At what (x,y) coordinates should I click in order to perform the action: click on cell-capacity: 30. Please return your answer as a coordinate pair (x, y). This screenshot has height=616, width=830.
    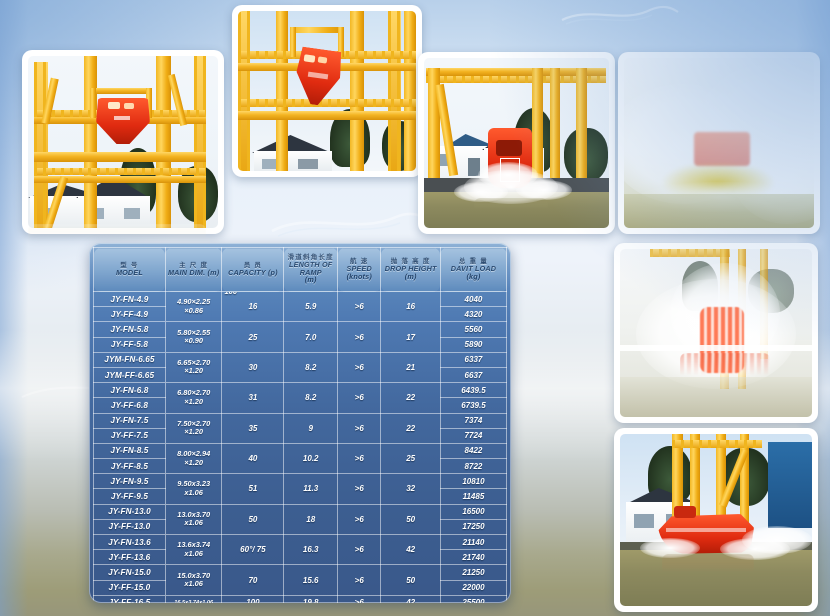
    Looking at the image, I should click on (253, 368).